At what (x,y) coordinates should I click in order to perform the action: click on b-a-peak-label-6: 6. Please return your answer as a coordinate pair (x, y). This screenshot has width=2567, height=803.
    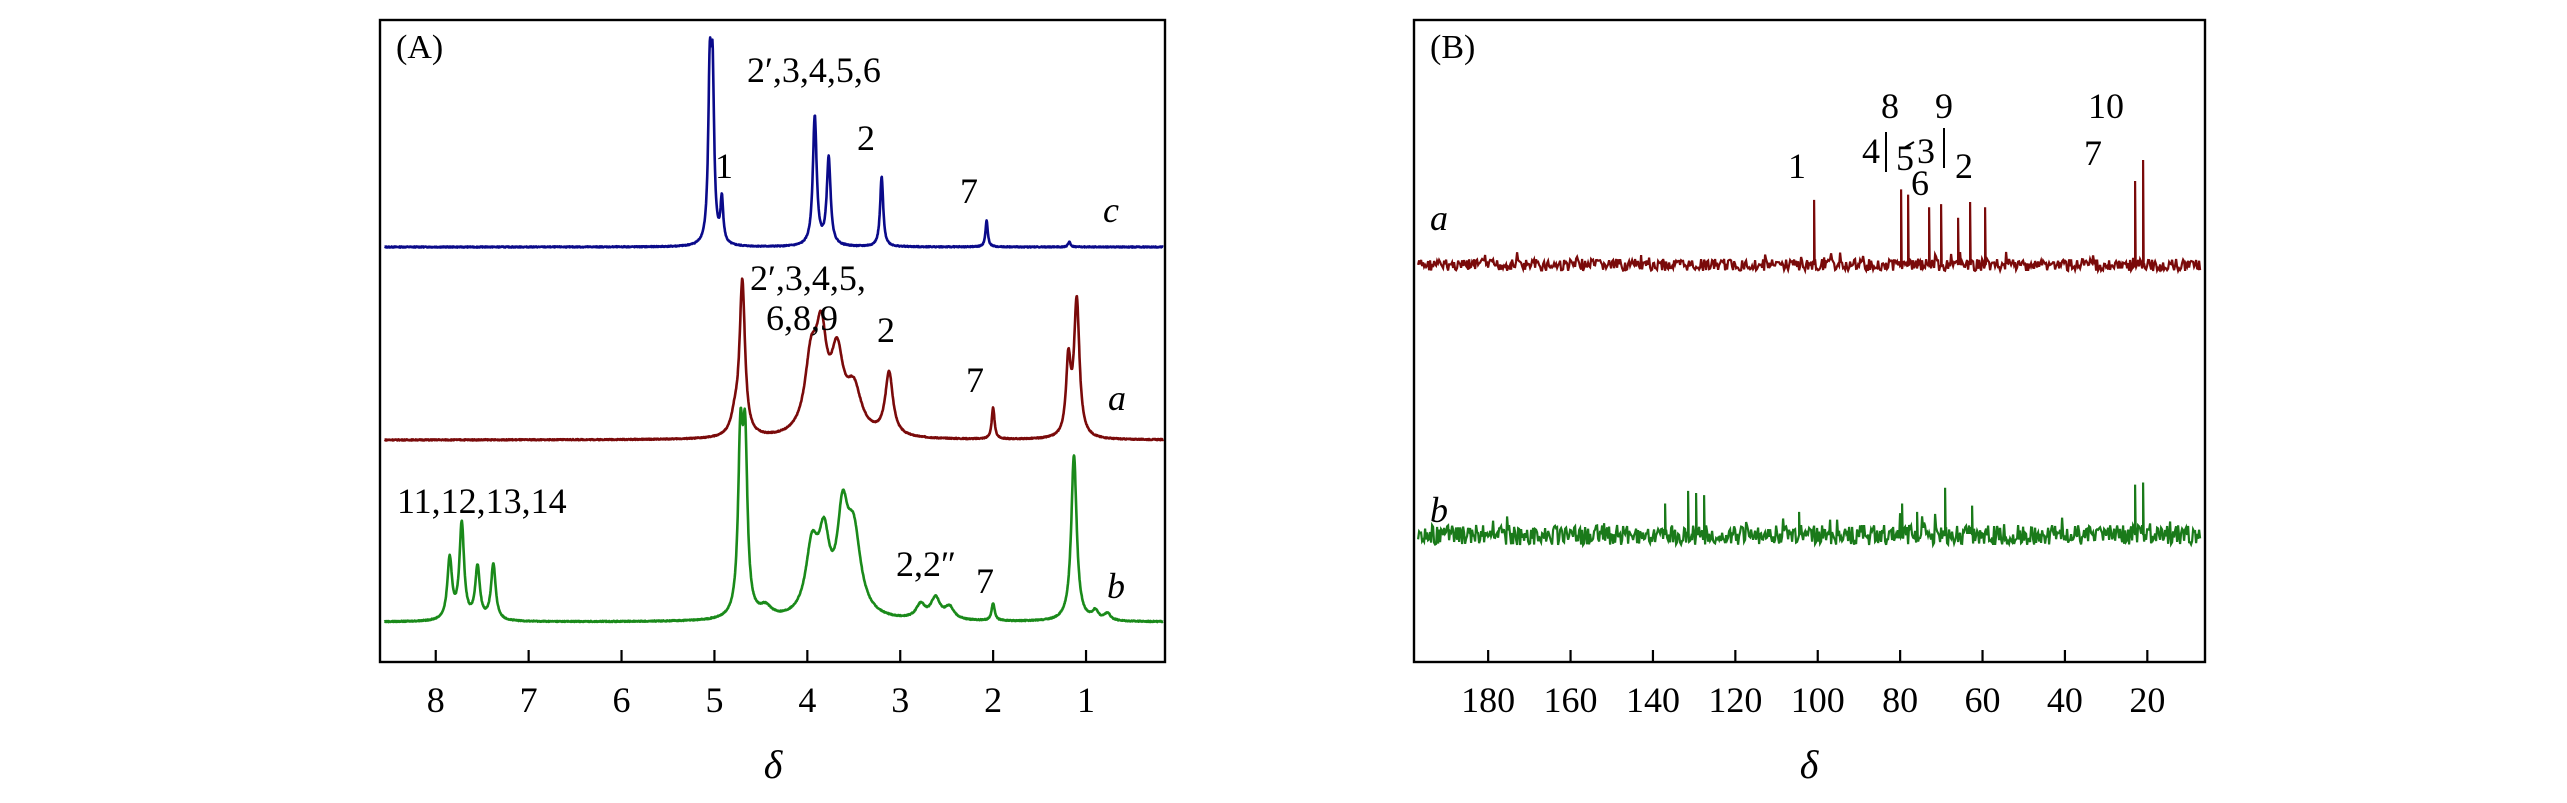
    Looking at the image, I should click on (1920, 183).